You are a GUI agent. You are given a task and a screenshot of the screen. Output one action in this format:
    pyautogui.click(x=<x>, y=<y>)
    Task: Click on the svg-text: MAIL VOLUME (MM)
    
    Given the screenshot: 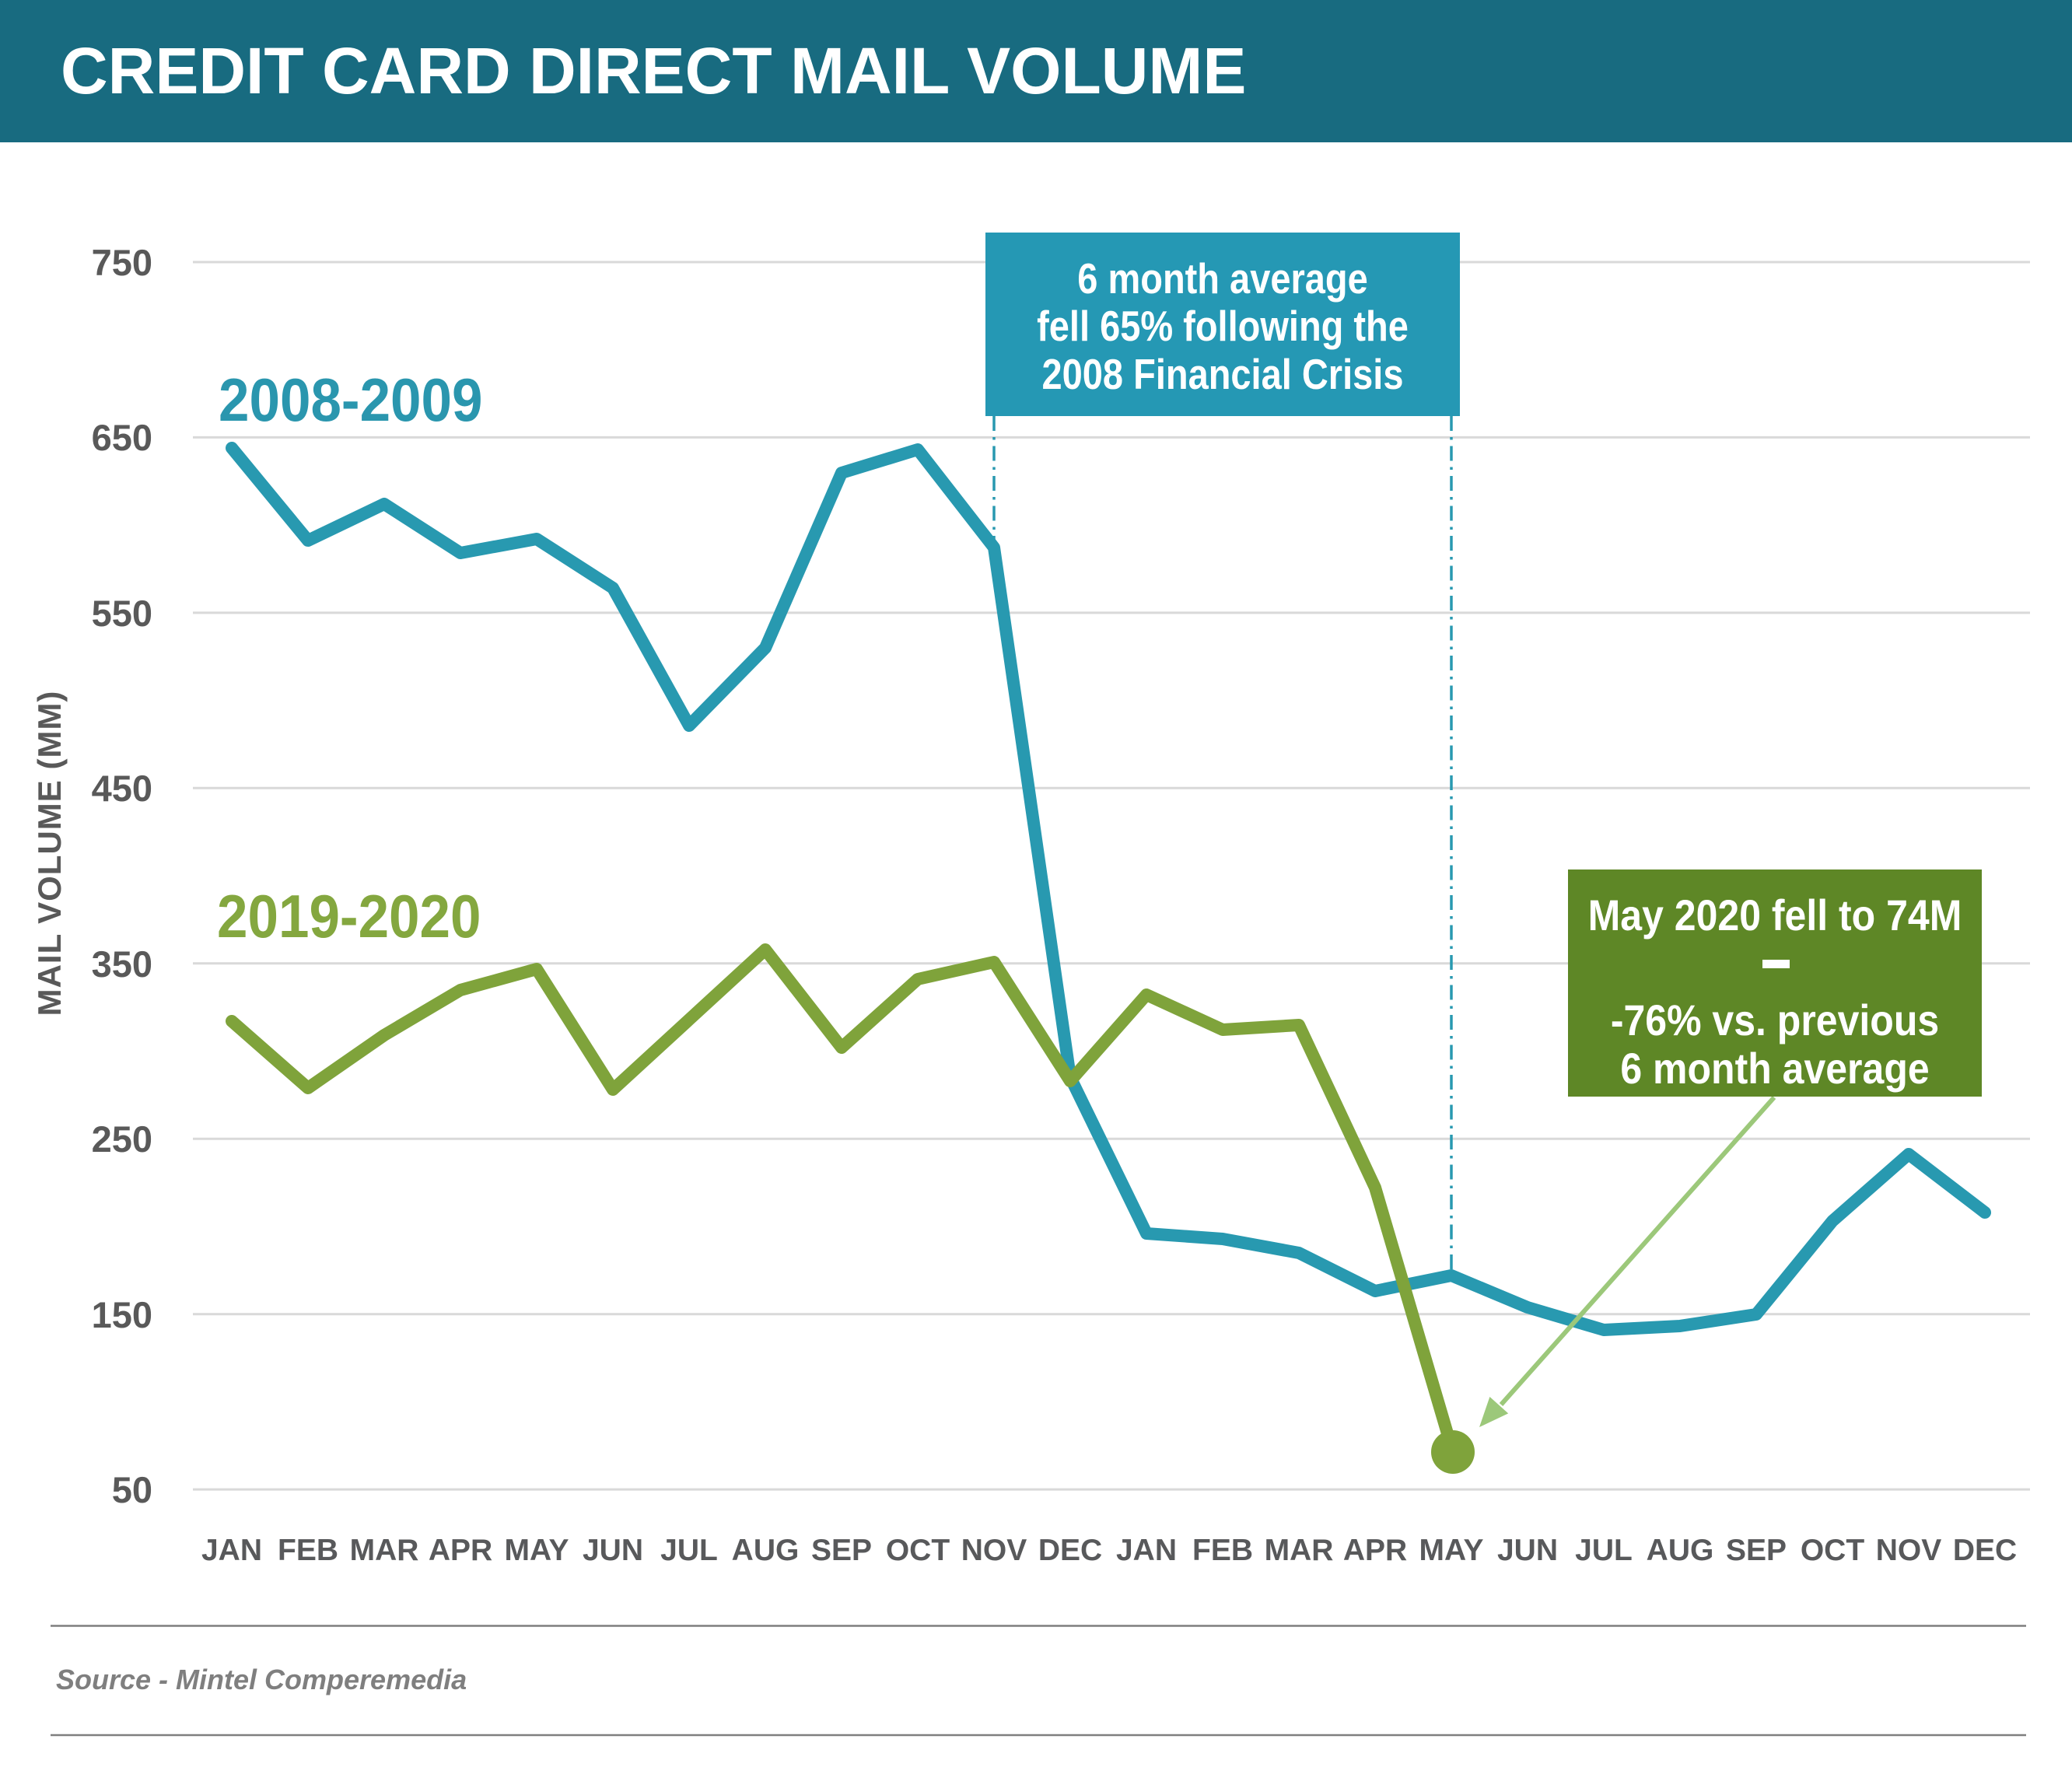 What is the action you would take?
    pyautogui.click(x=49, y=853)
    